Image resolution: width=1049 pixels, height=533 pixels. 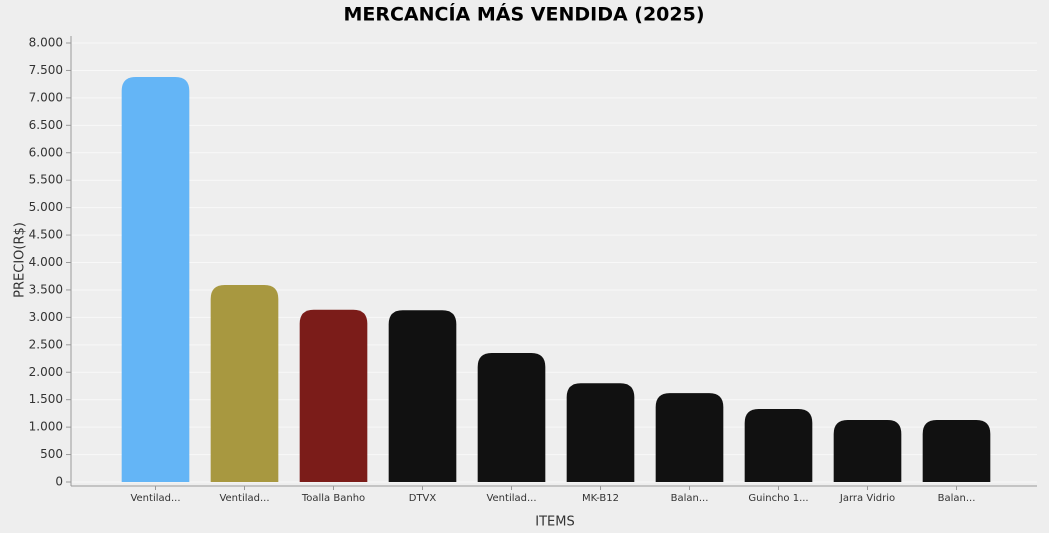 I want to click on y-tick-label: 3.500, so click(x=46, y=289).